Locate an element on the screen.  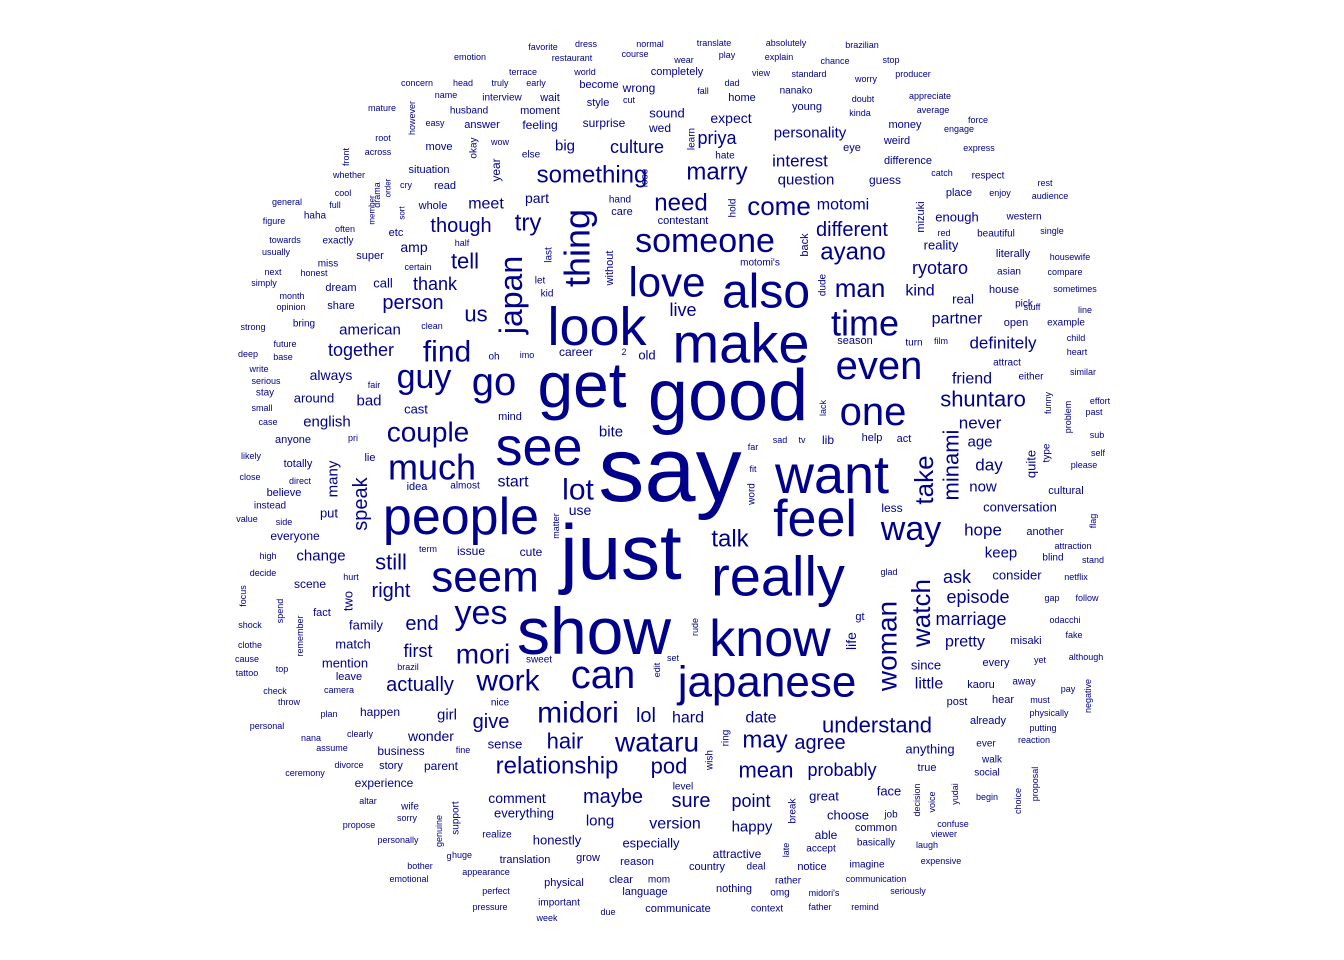
word-opinion: opinion is located at coordinates (290, 307).